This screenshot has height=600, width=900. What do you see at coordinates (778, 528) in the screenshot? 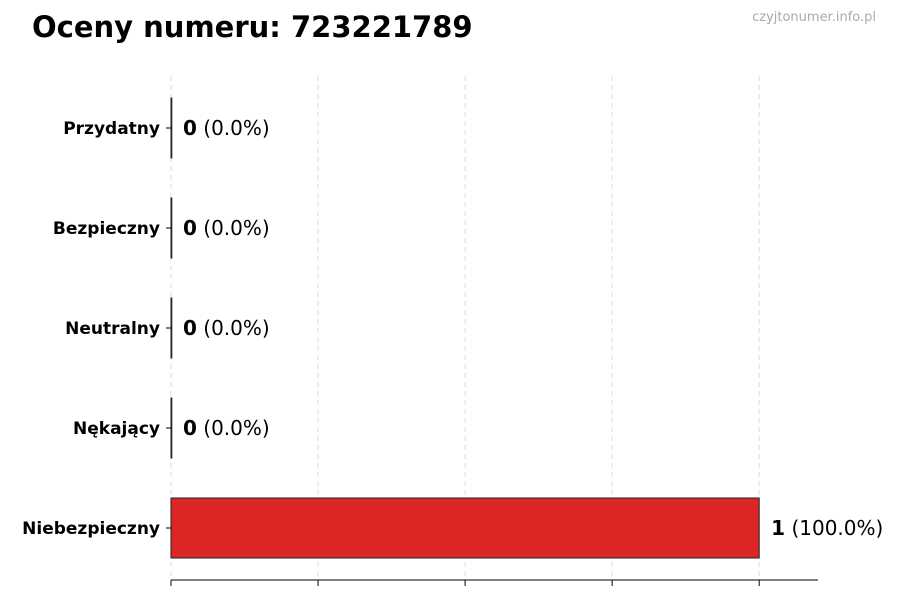
I see `data-label-value: 1` at bounding box center [778, 528].